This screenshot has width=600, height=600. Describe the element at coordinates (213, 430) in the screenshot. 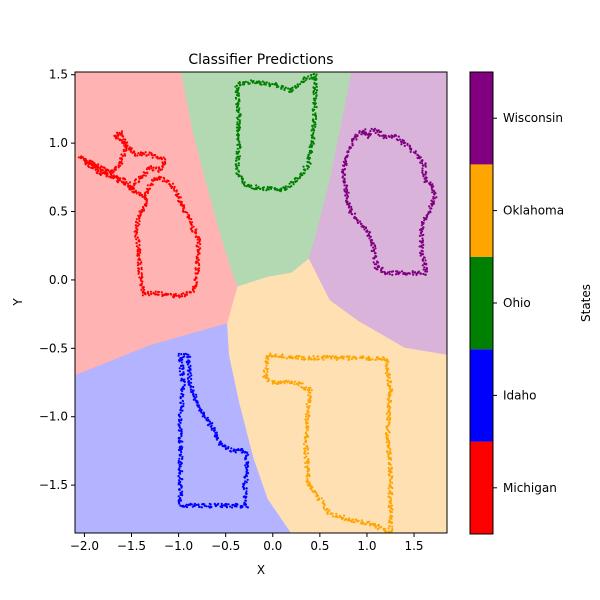

I see `series-idaho` at that location.